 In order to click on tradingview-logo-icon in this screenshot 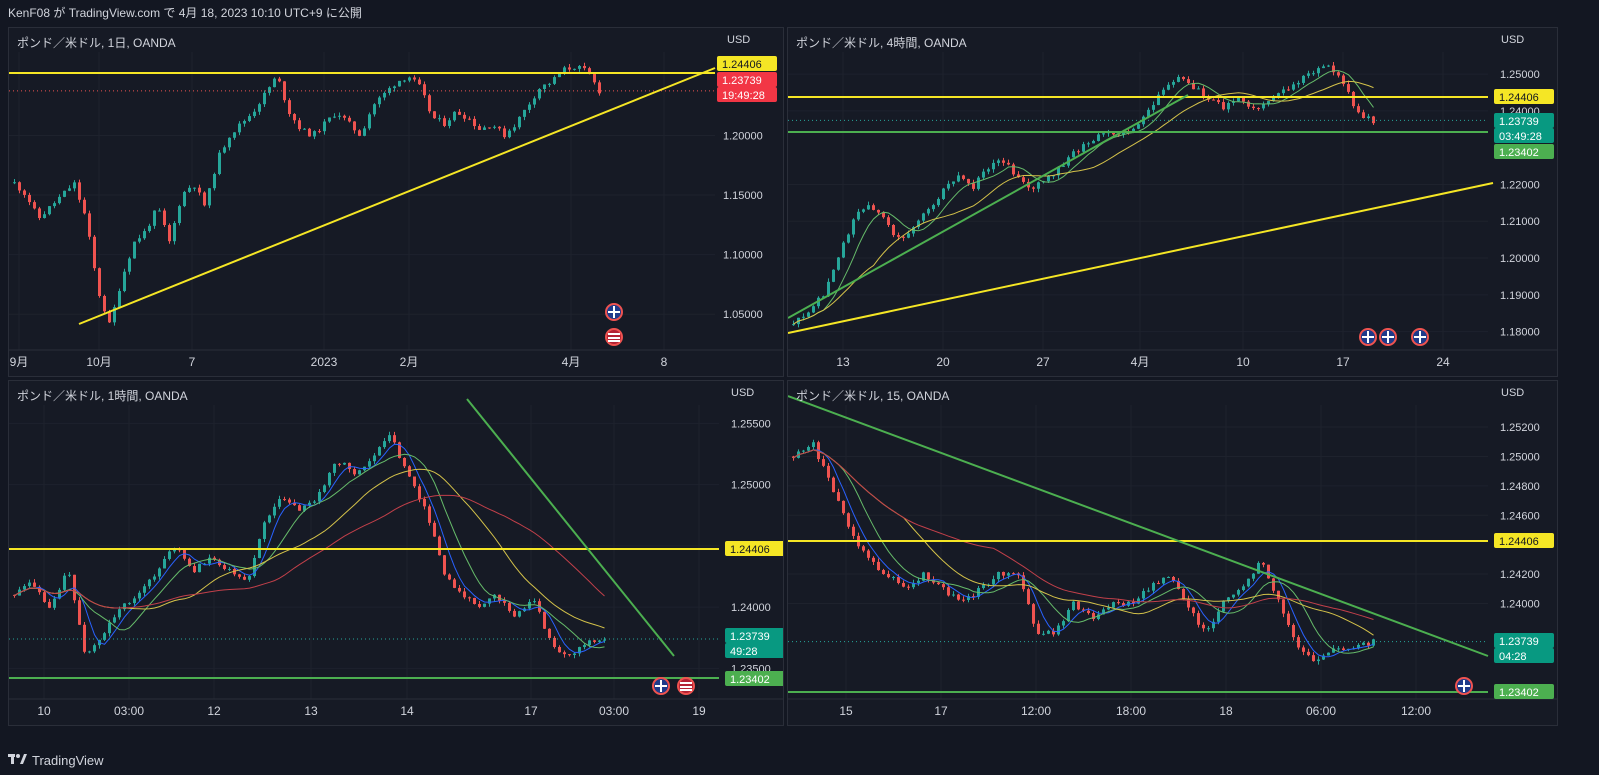, I will do `click(18, 760)`.